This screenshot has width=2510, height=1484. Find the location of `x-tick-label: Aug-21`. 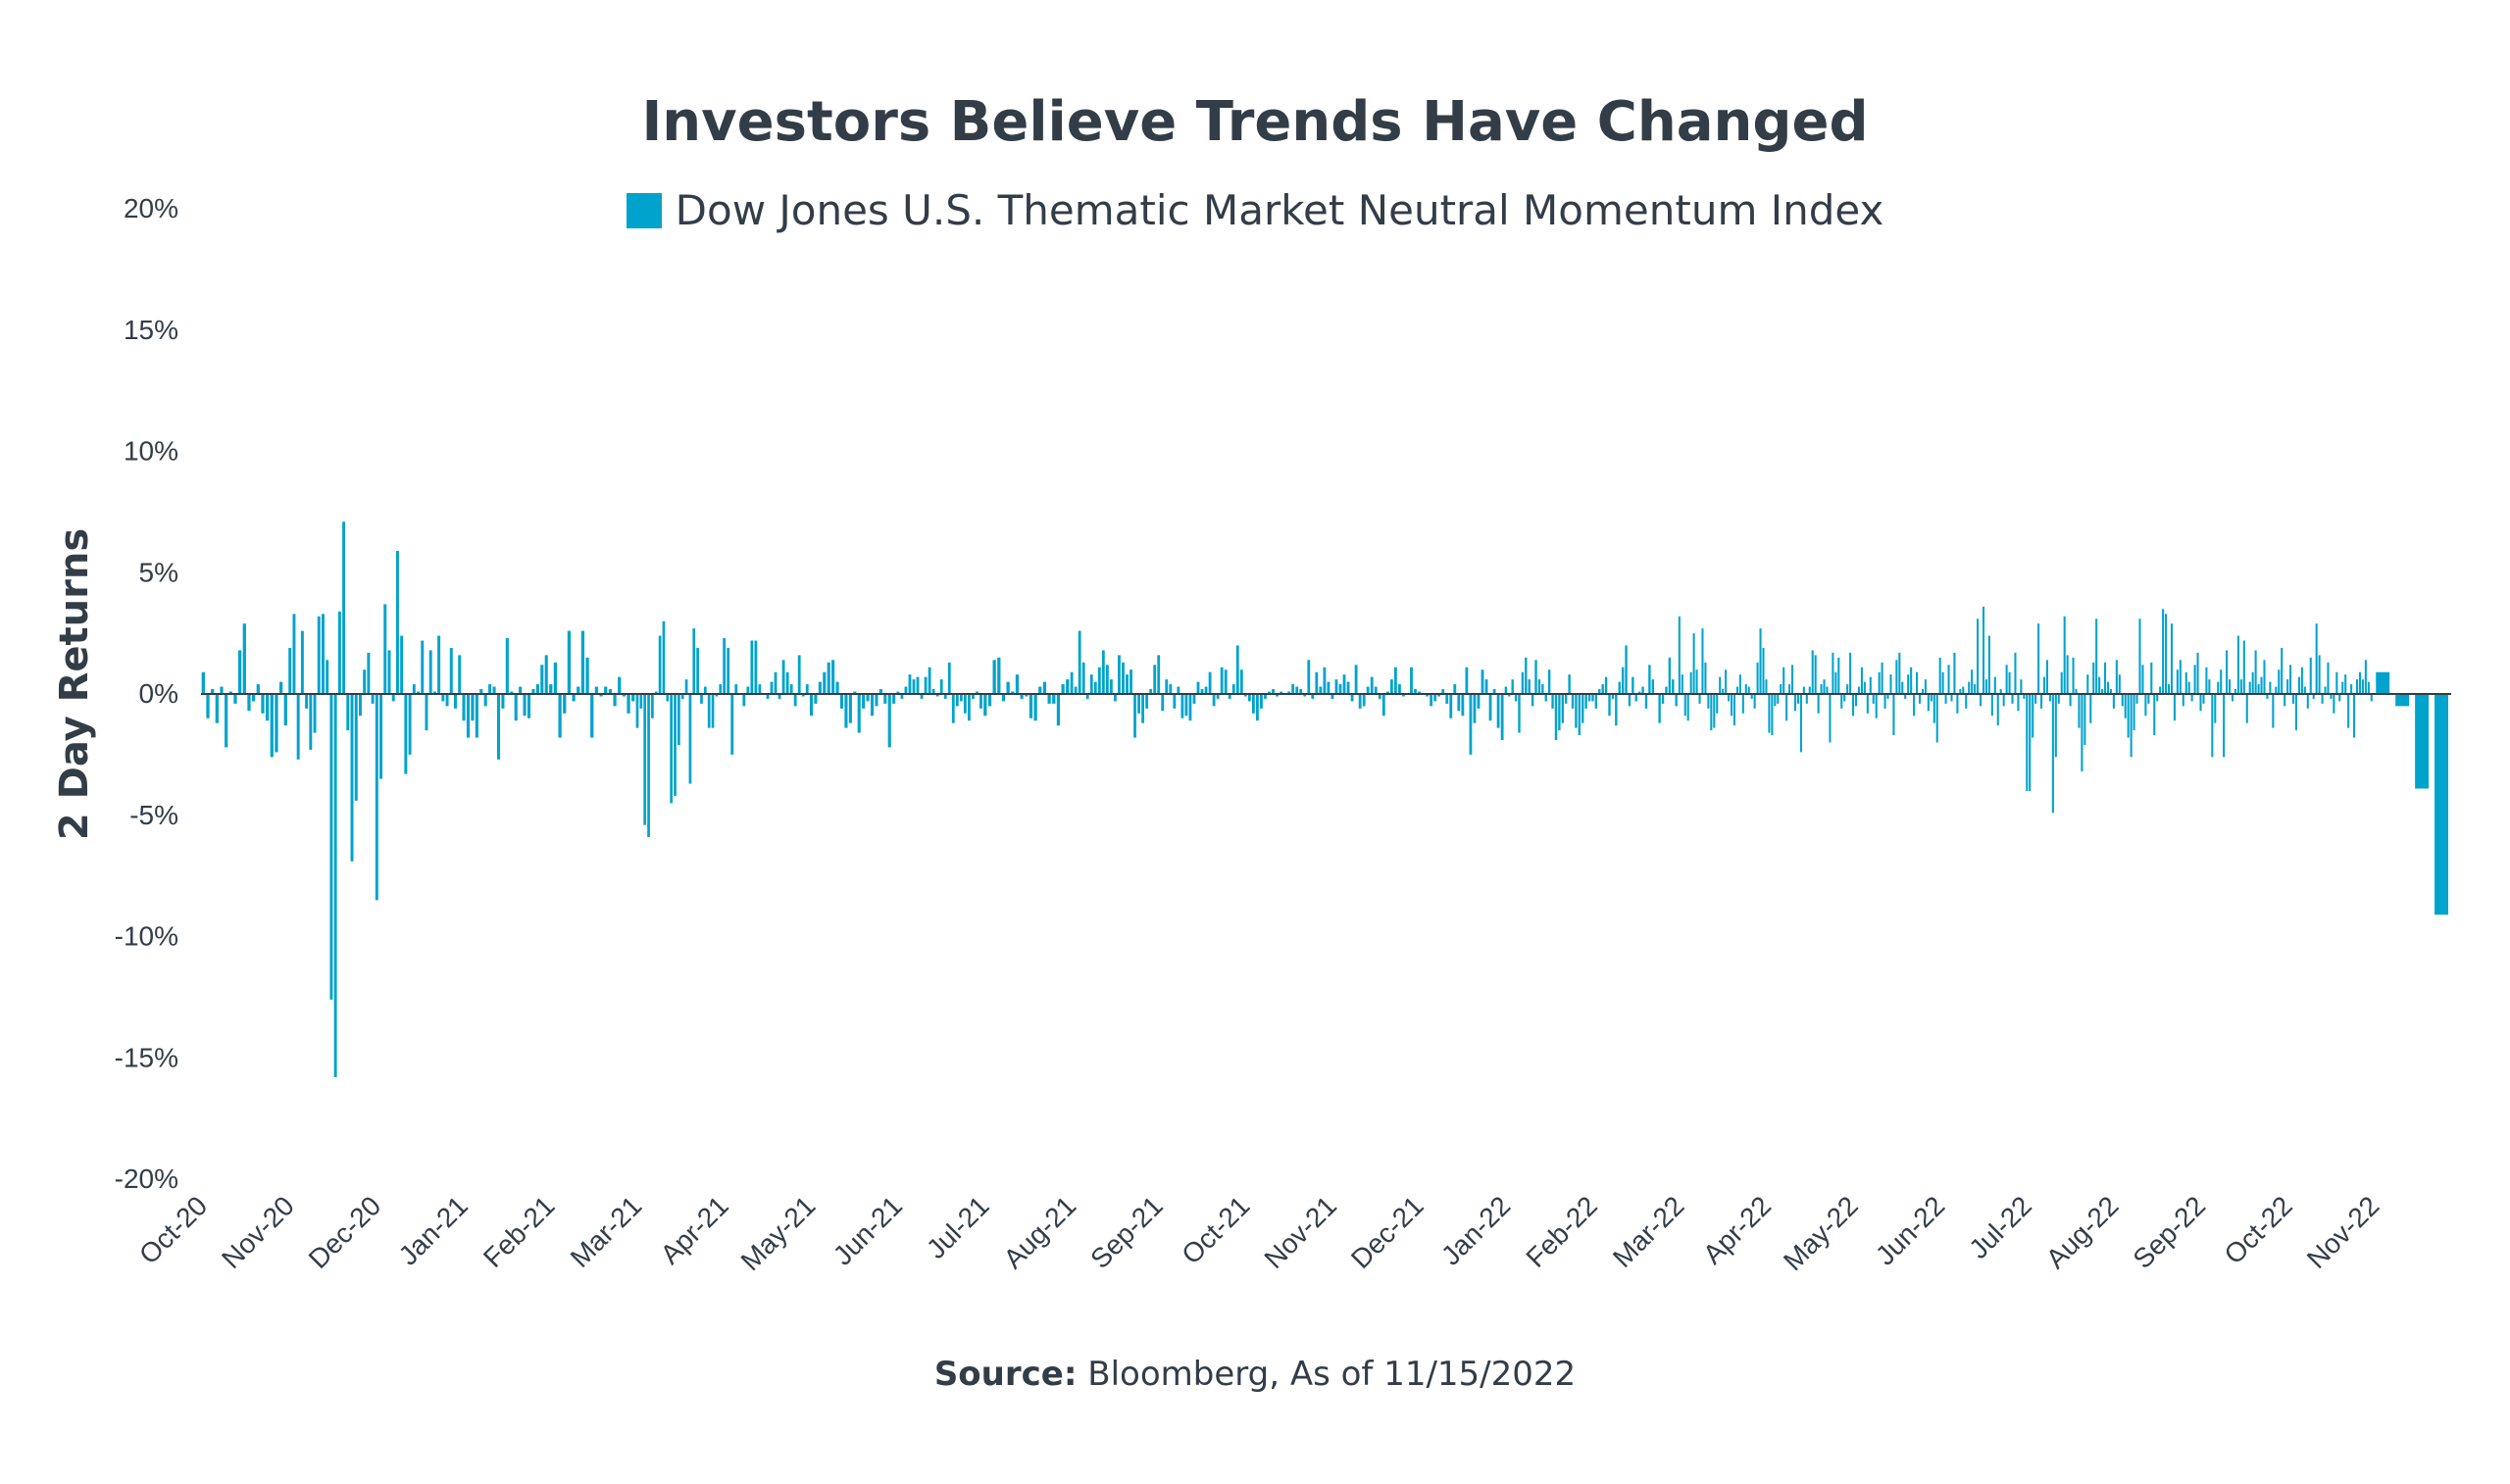

x-tick-label: Aug-21 is located at coordinates (1040, 1232).